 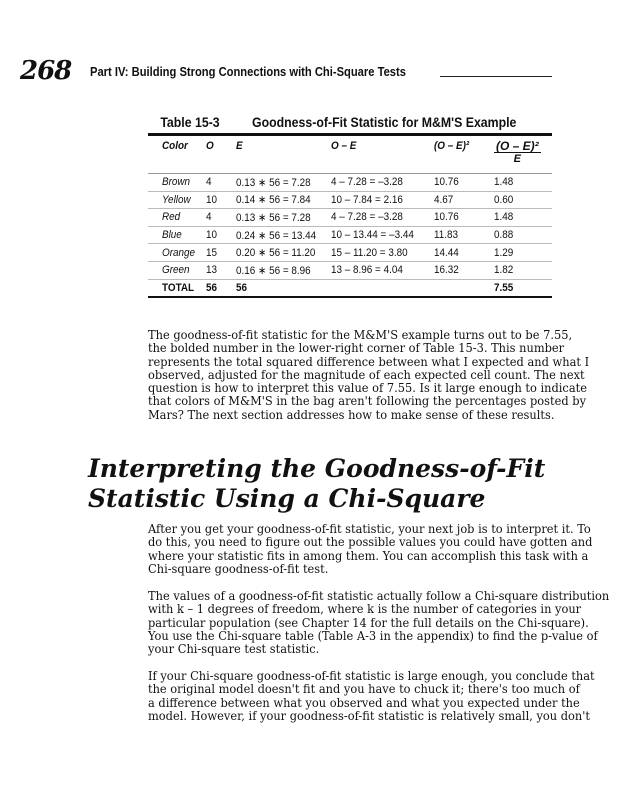 I want to click on table-cell: 1.82, so click(x=504, y=270).